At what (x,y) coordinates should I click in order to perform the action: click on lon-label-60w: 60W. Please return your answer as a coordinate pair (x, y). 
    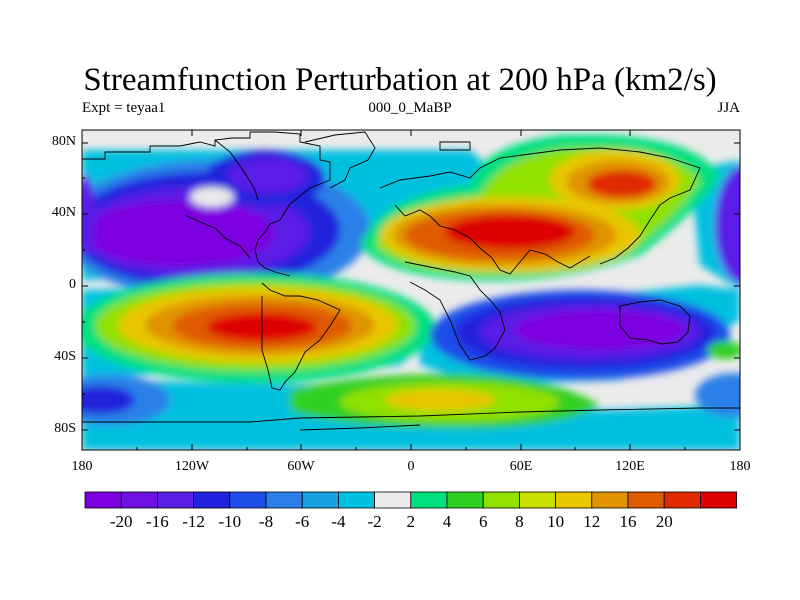
    Looking at the image, I should click on (301, 466).